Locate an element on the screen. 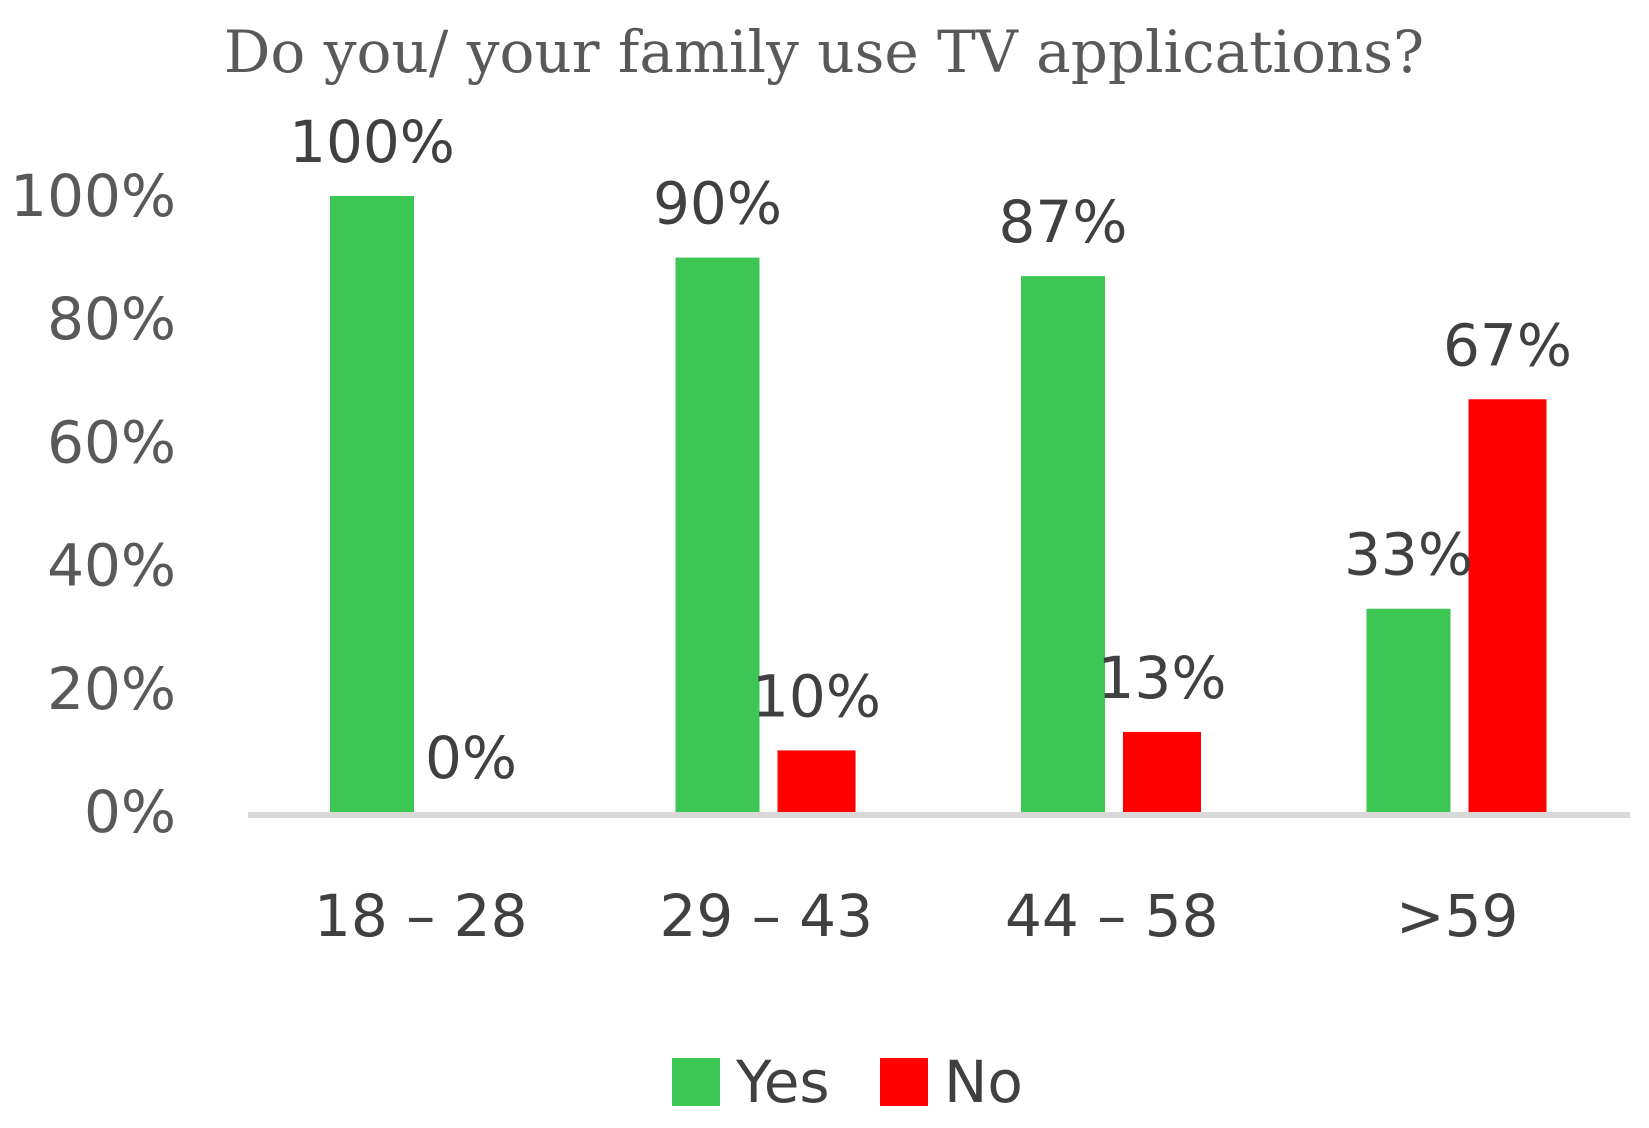 The image size is (1649, 1128). legend-swatch-yes is located at coordinates (696, 1082).